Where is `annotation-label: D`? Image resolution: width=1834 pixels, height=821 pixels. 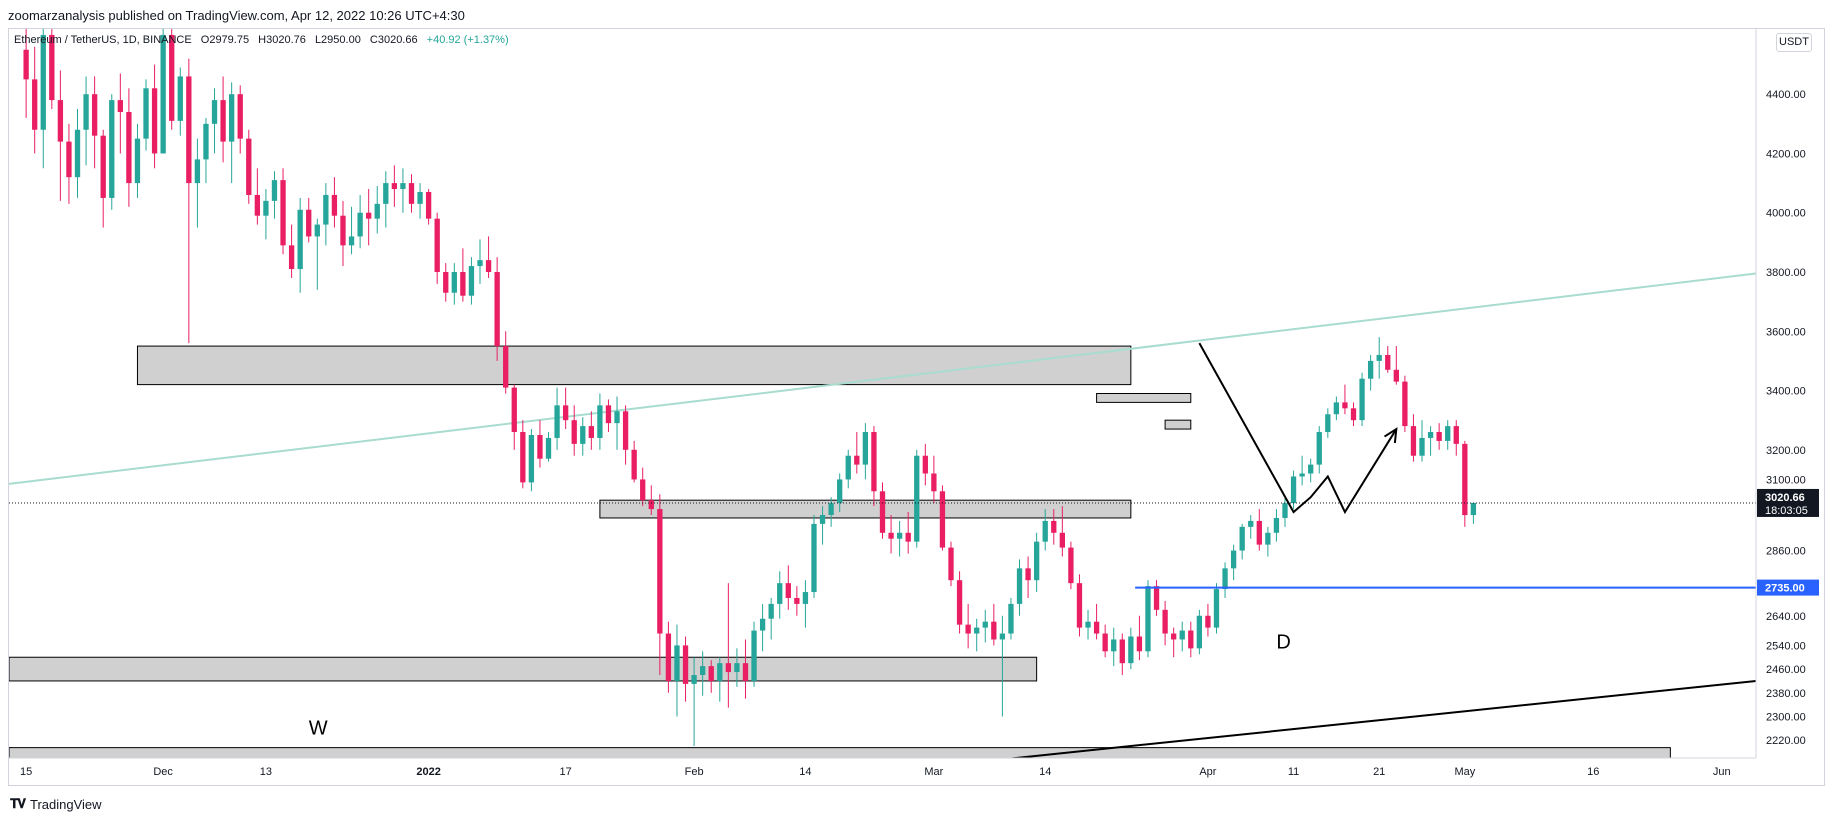 annotation-label: D is located at coordinates (1283, 642).